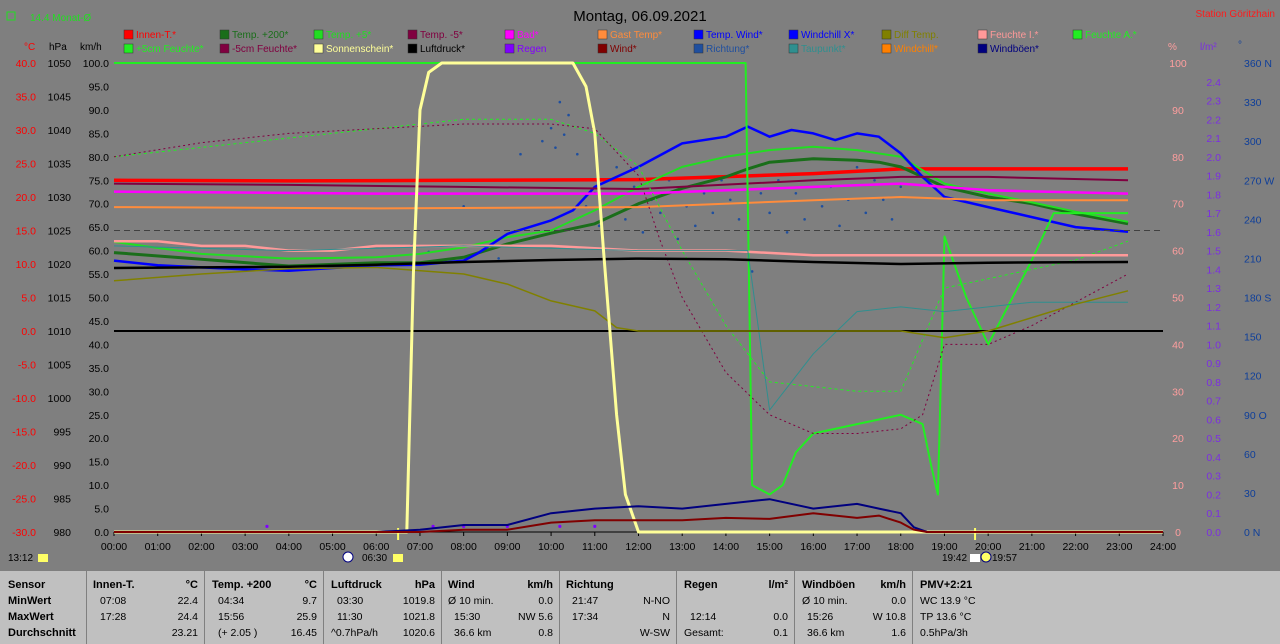  I want to click on humidity-tick-label: 0, so click(1178, 533).